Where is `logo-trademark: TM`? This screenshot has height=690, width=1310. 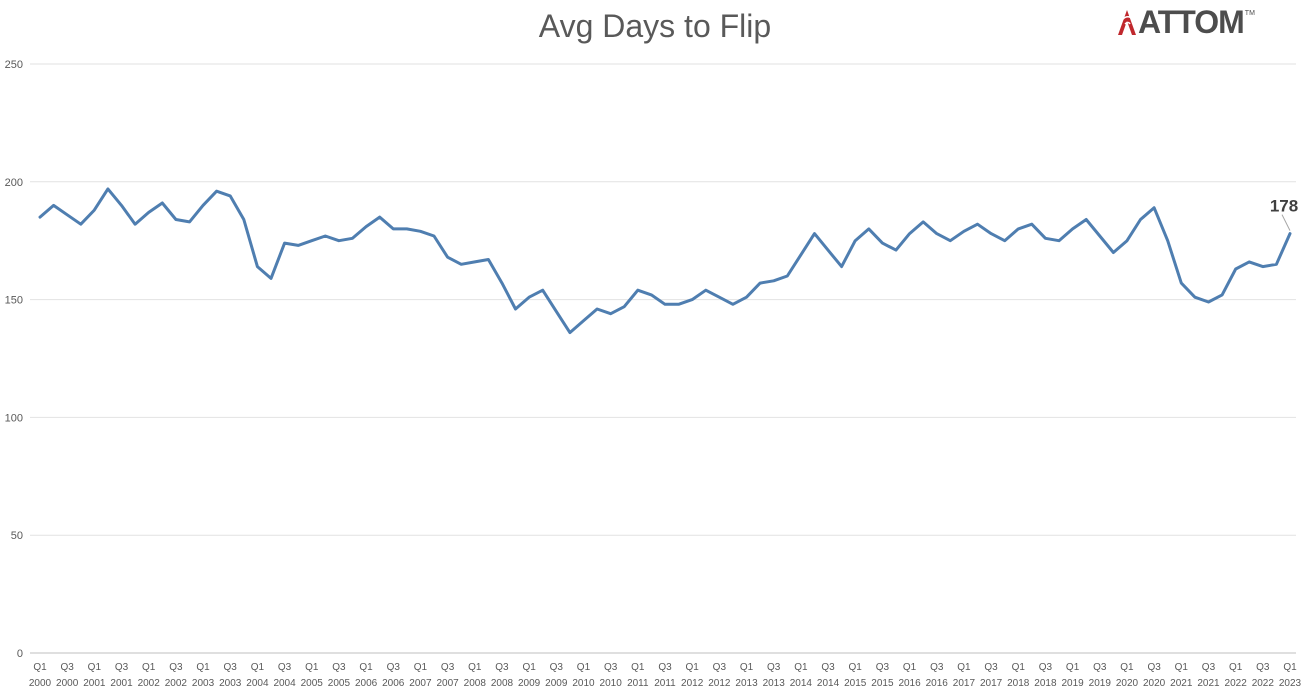
logo-trademark: TM is located at coordinates (1249, 13).